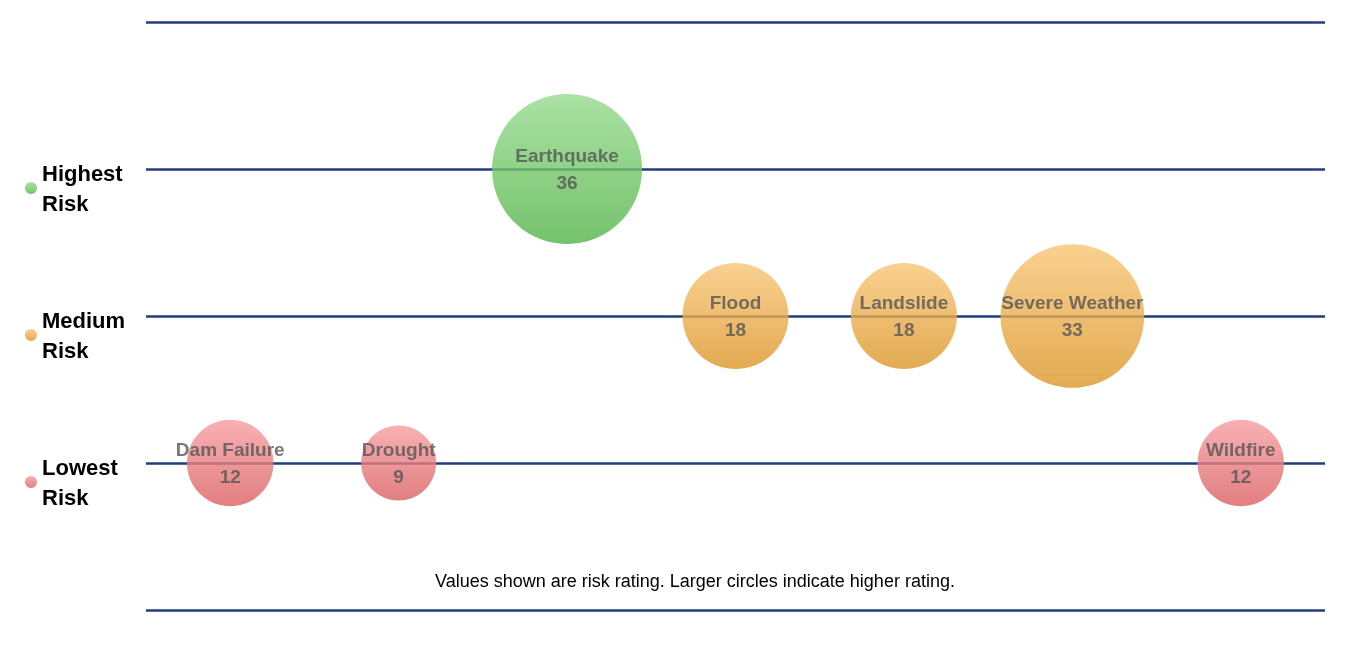 This screenshot has width=1351, height=649. What do you see at coordinates (80, 482) in the screenshot?
I see `legend-label: Lowest Risk` at bounding box center [80, 482].